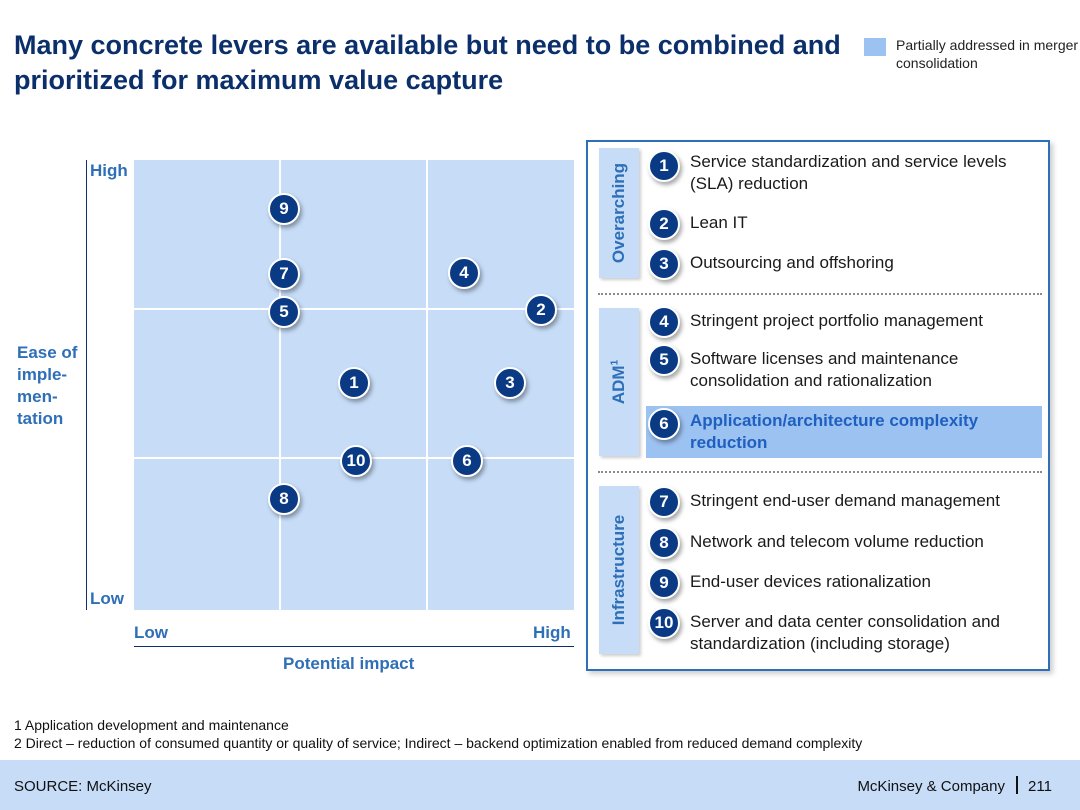 This screenshot has width=1080, height=810. What do you see at coordinates (83, 786) in the screenshot?
I see `source-label: SOURCE: McKinsey` at bounding box center [83, 786].